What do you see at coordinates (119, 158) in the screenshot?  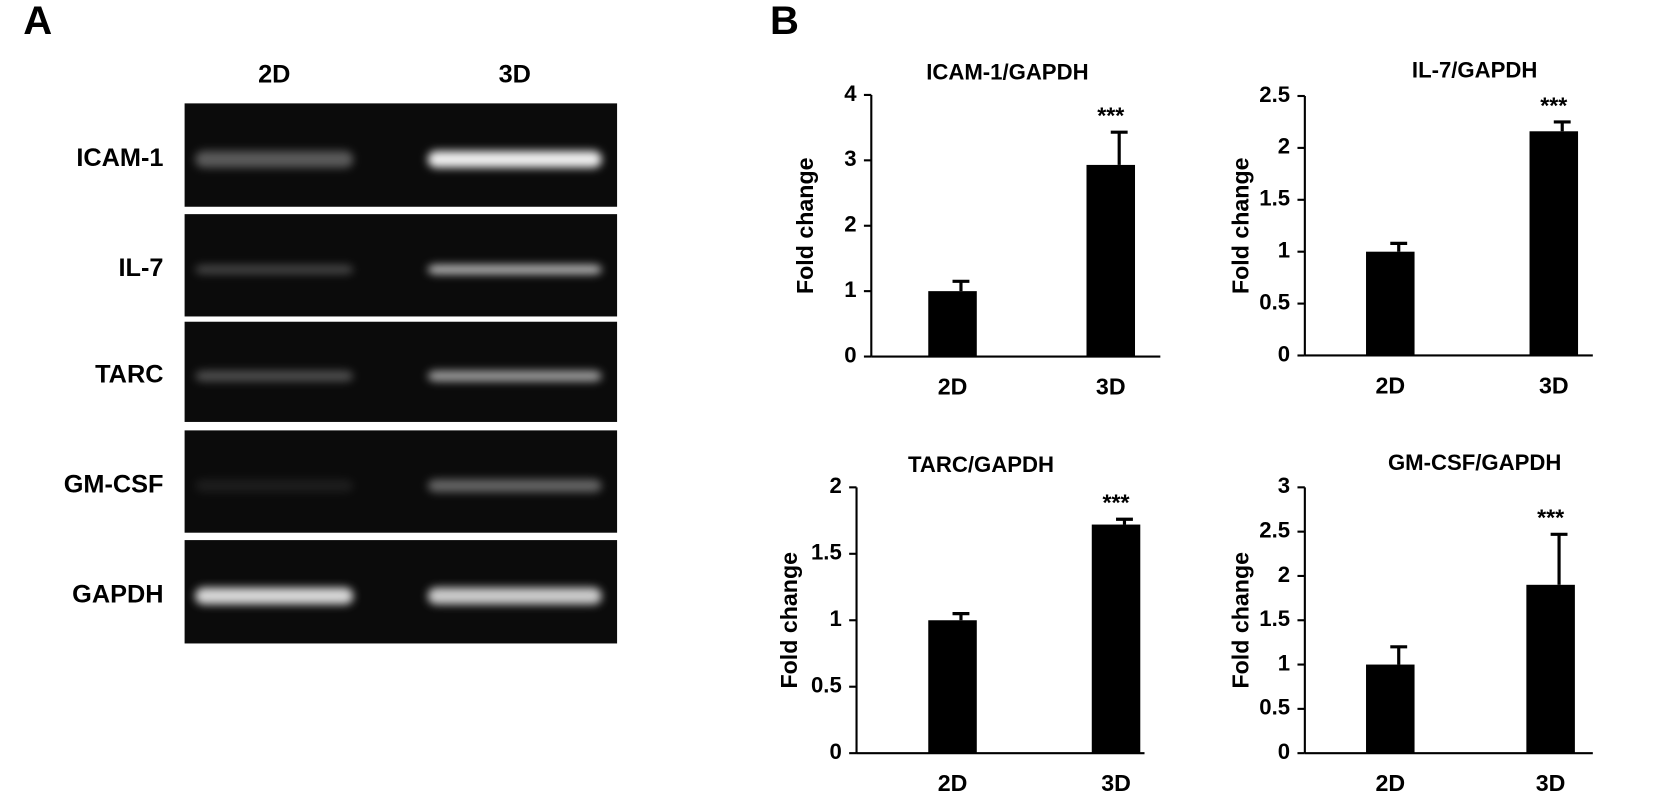 I see `gene-label: ICAM-1` at bounding box center [119, 158].